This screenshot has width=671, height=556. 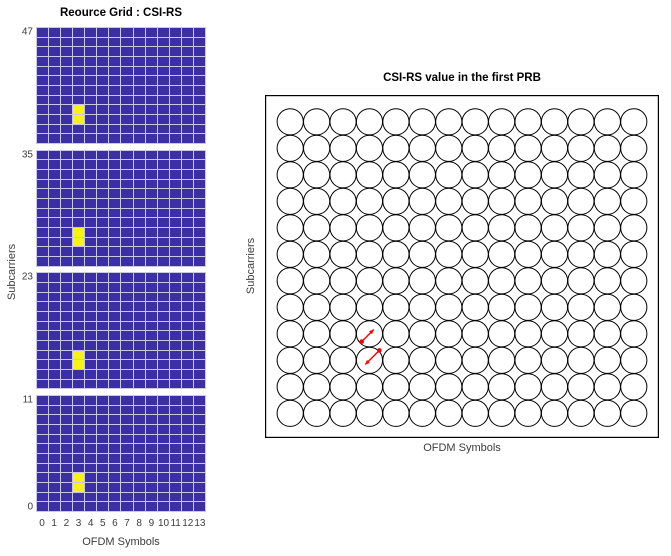 I want to click on csirs-vector-arrowhead, so click(x=371, y=332).